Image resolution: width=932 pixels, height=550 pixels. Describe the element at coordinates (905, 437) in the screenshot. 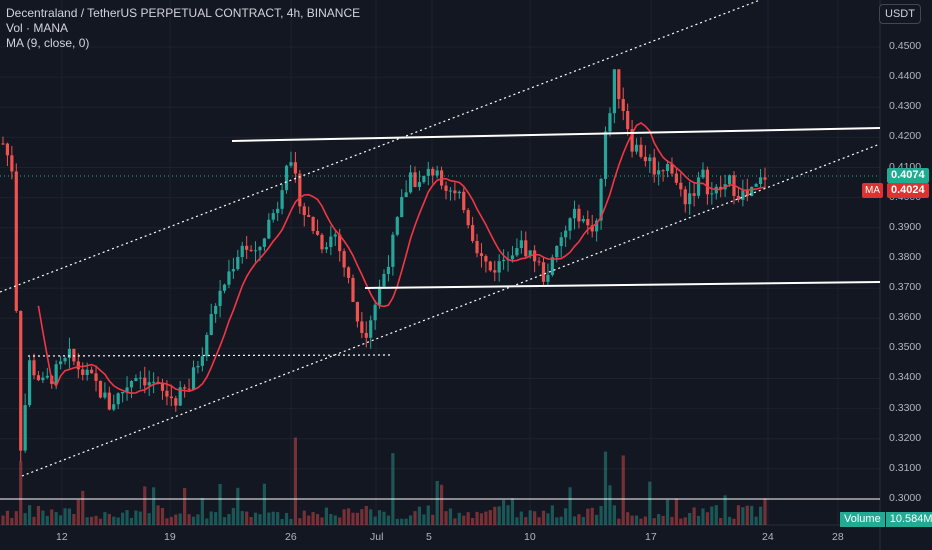

I see `price-tick-label: 0.3200` at that location.